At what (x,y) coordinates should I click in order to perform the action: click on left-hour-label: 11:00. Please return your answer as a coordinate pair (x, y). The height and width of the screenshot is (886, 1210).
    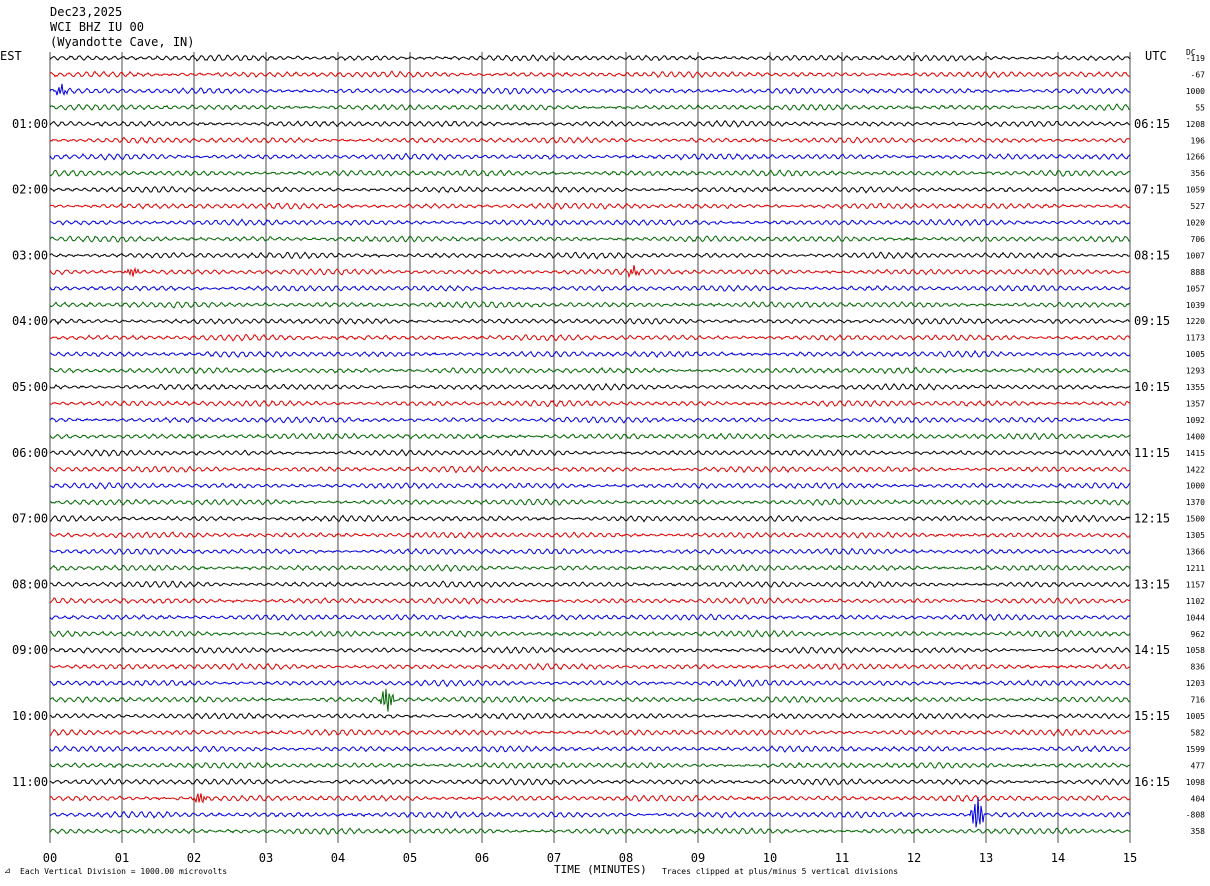
    Looking at the image, I should click on (30, 782).